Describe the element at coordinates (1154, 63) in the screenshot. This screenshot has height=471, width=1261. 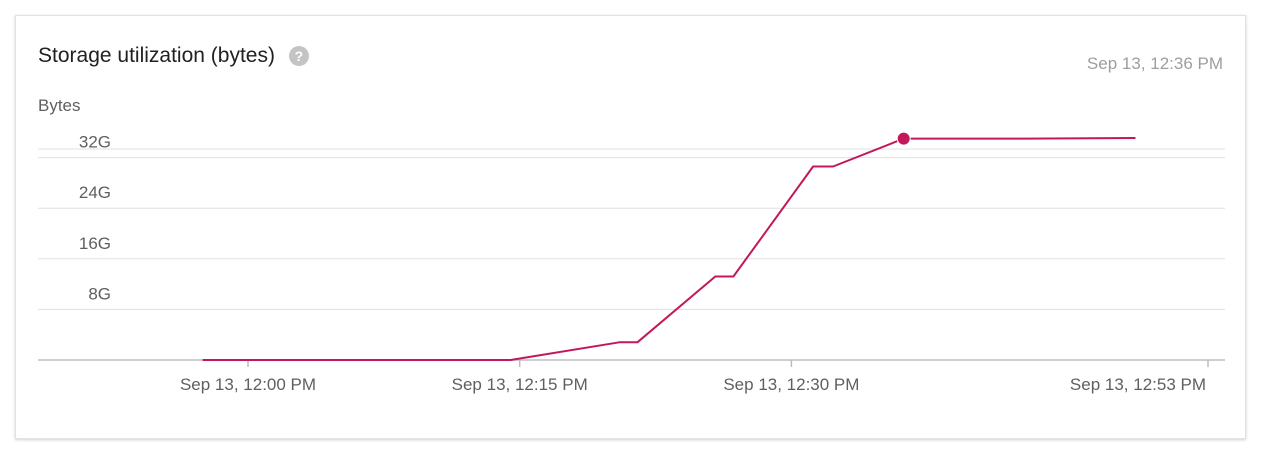
I see `hover-timestamp: Sep 13, 12:36 PM` at that location.